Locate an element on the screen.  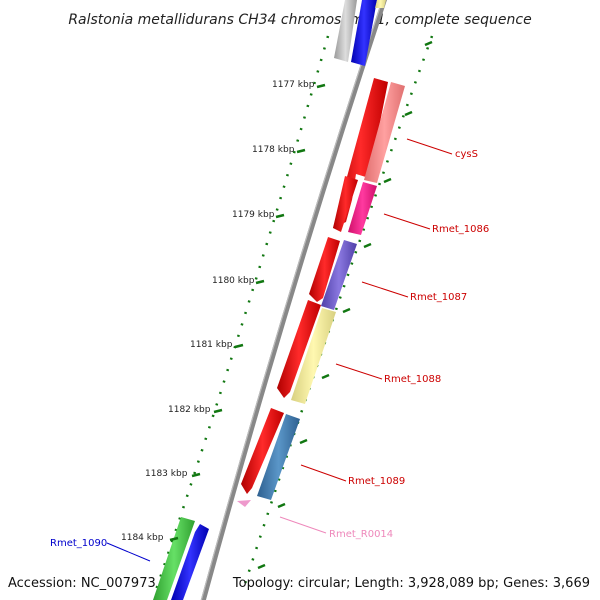
gene-label-rmet-1086: Rmet_1086 is located at coordinates (460, 229).